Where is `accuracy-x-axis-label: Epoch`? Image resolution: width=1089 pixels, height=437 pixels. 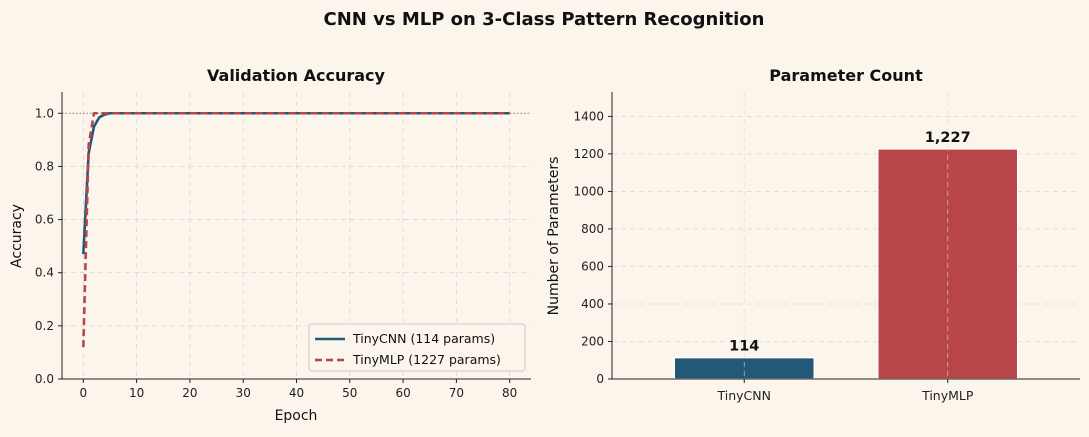 accuracy-x-axis-label: Epoch is located at coordinates (296, 416).